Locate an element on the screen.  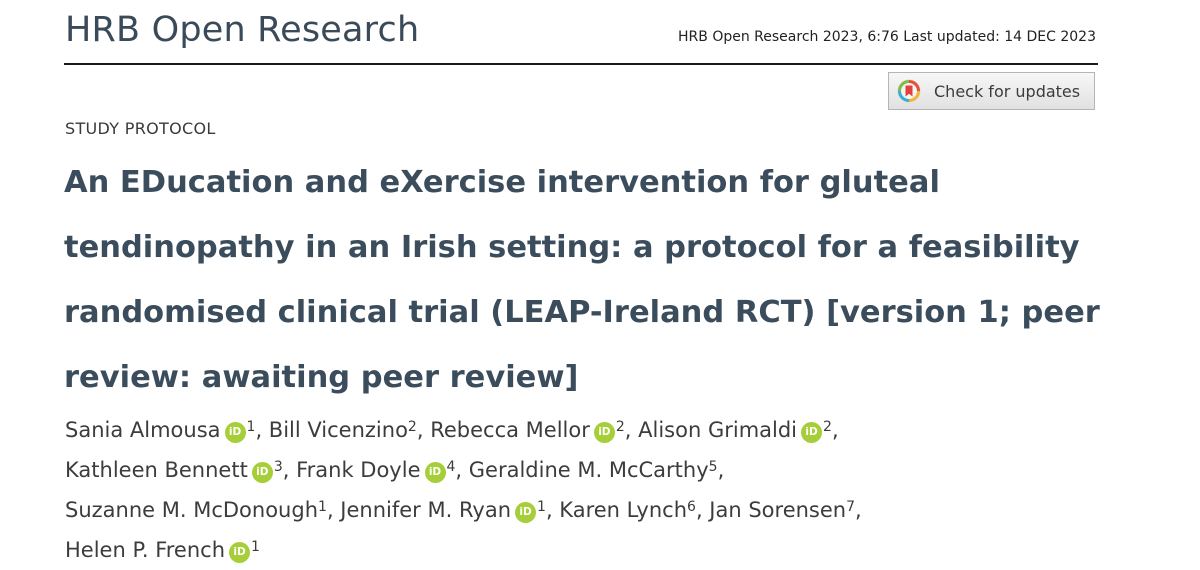
author-item: Helen P. French iD 1 is located at coordinates (162, 550).